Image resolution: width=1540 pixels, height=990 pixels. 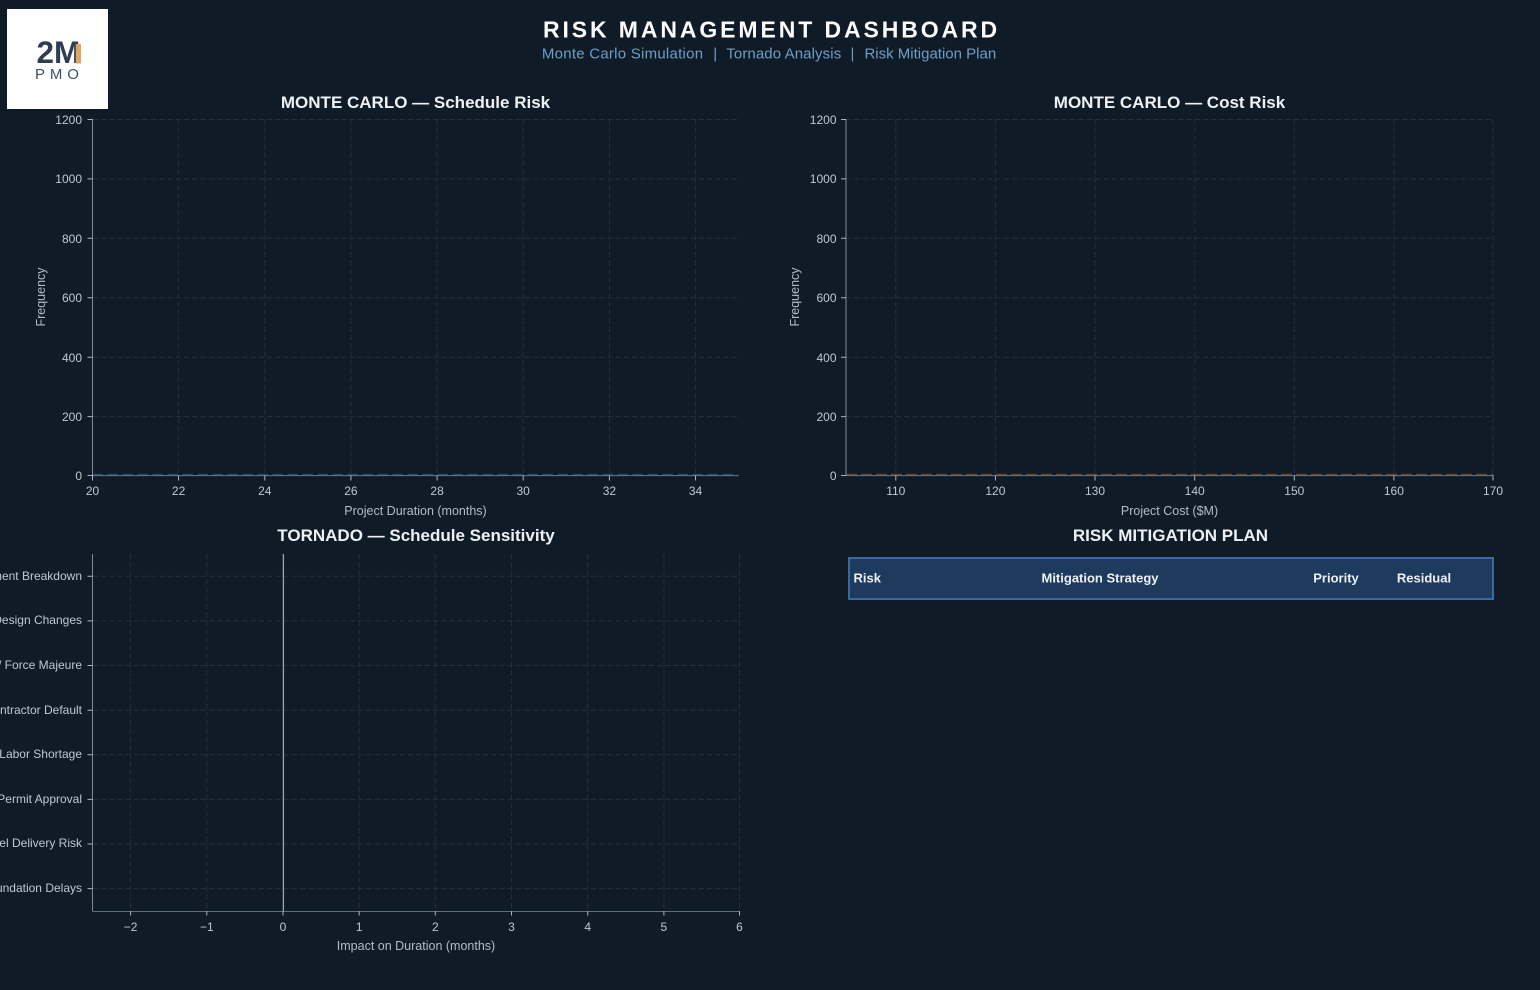 I want to click on svg-text: PMO, so click(x=59, y=74).